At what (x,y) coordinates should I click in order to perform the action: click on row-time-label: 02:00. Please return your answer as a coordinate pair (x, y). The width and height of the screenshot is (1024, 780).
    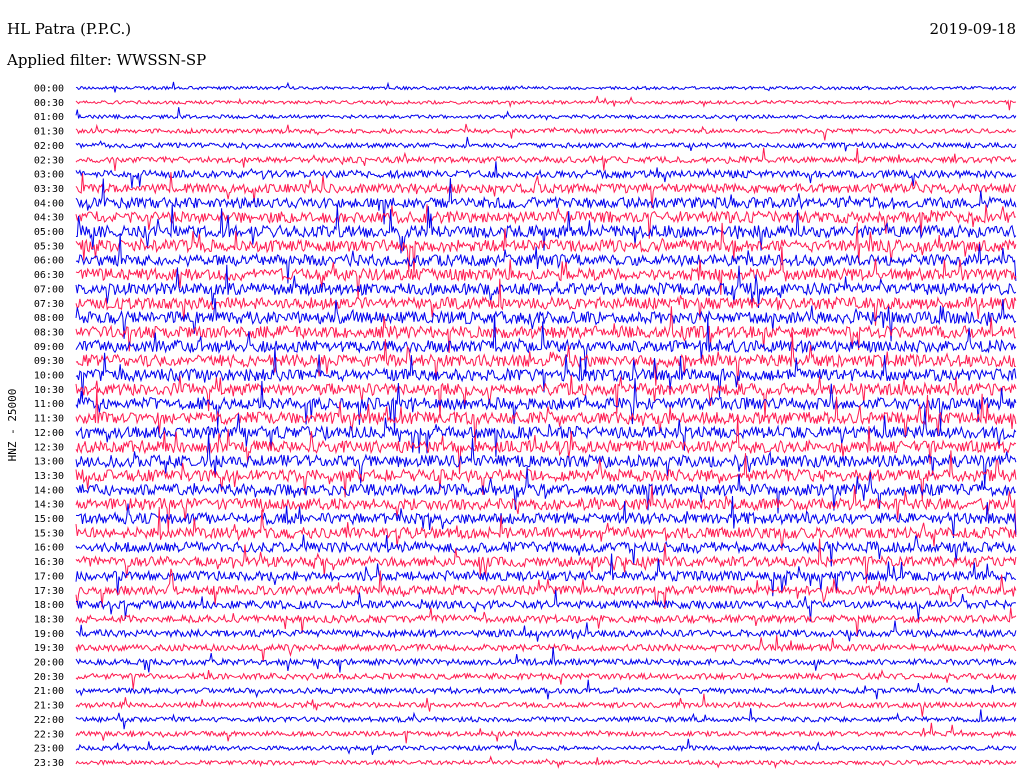
    Looking at the image, I should click on (49, 146).